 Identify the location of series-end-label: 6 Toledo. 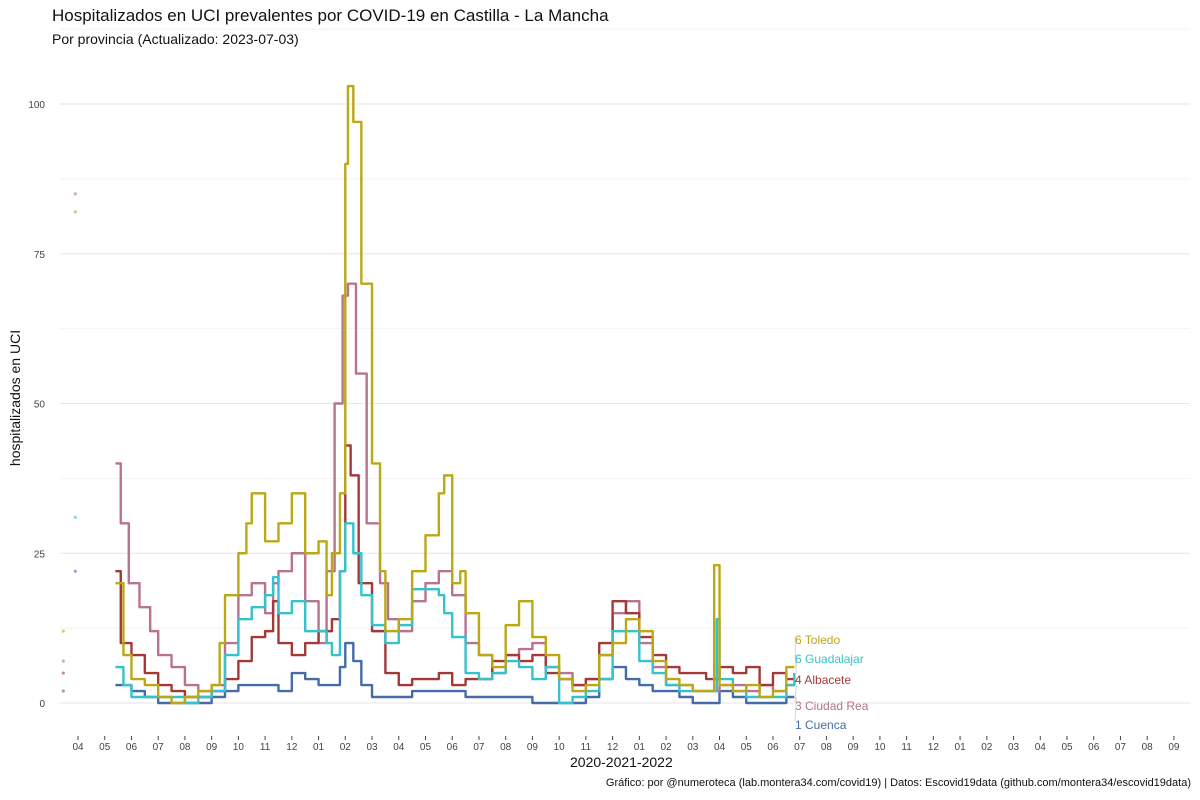
(817, 640).